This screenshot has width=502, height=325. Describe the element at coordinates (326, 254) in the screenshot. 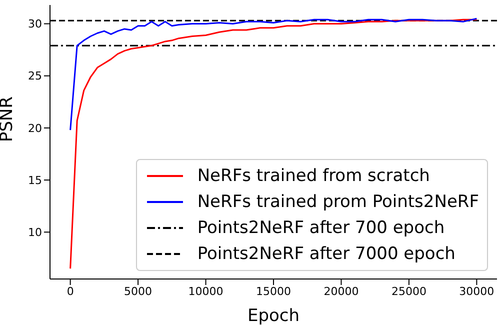

I see `legend-label: Points2NeRF after 7000 epoch` at that location.